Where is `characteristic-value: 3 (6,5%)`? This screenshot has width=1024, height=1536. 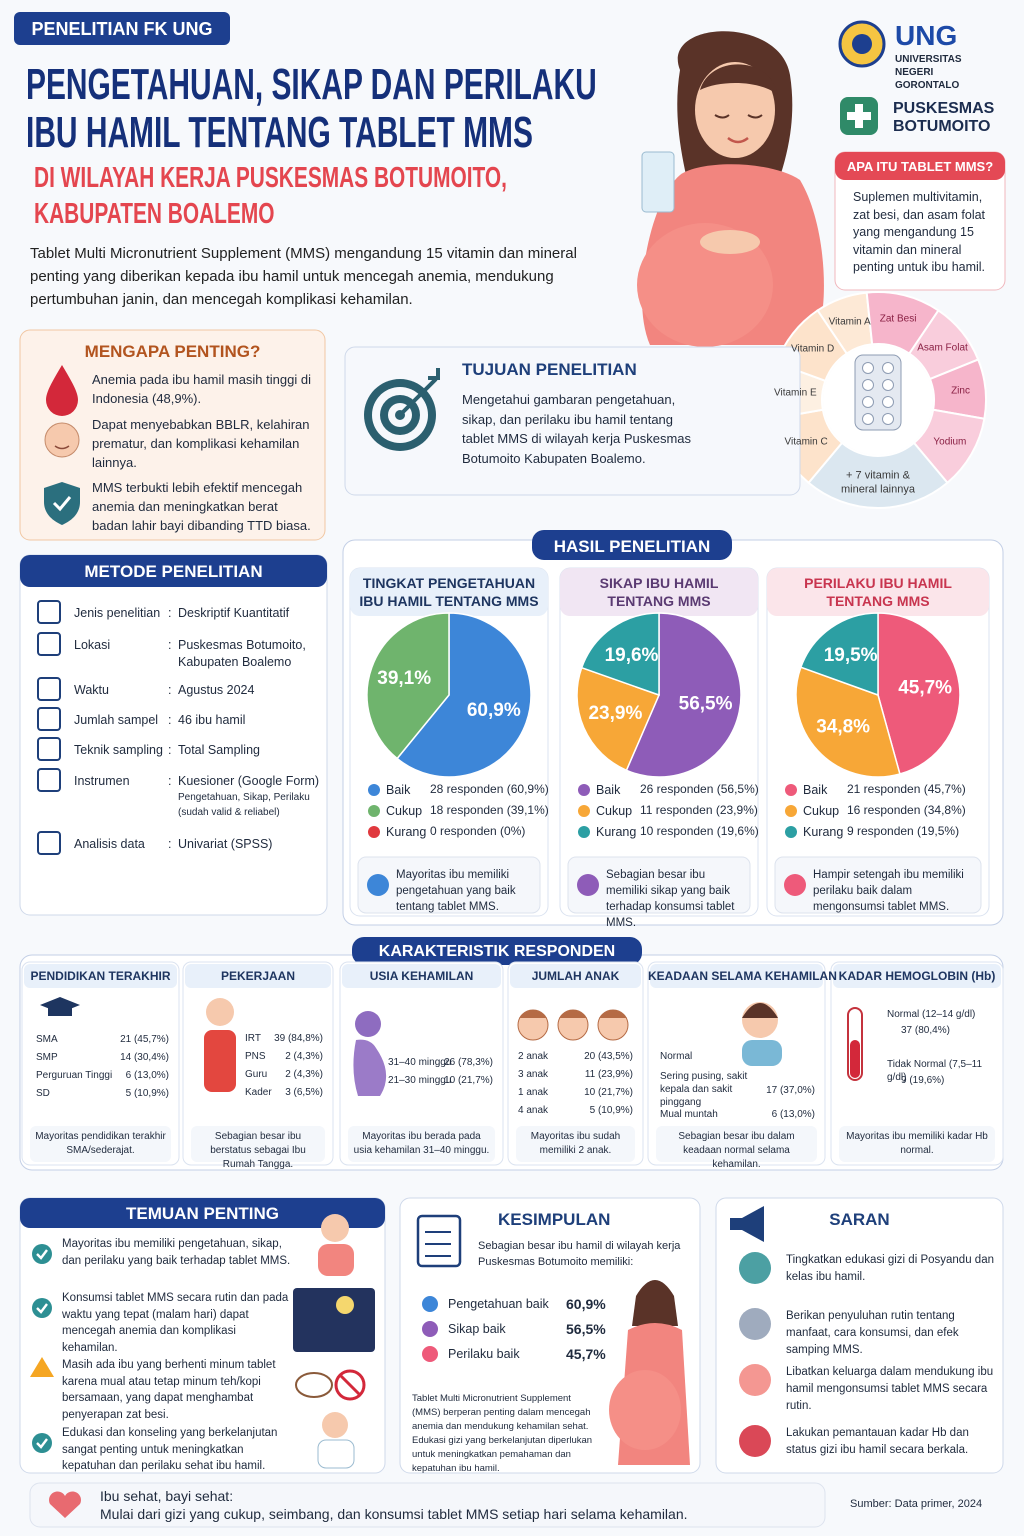 characteristic-value: 3 (6,5%) is located at coordinates (304, 1092).